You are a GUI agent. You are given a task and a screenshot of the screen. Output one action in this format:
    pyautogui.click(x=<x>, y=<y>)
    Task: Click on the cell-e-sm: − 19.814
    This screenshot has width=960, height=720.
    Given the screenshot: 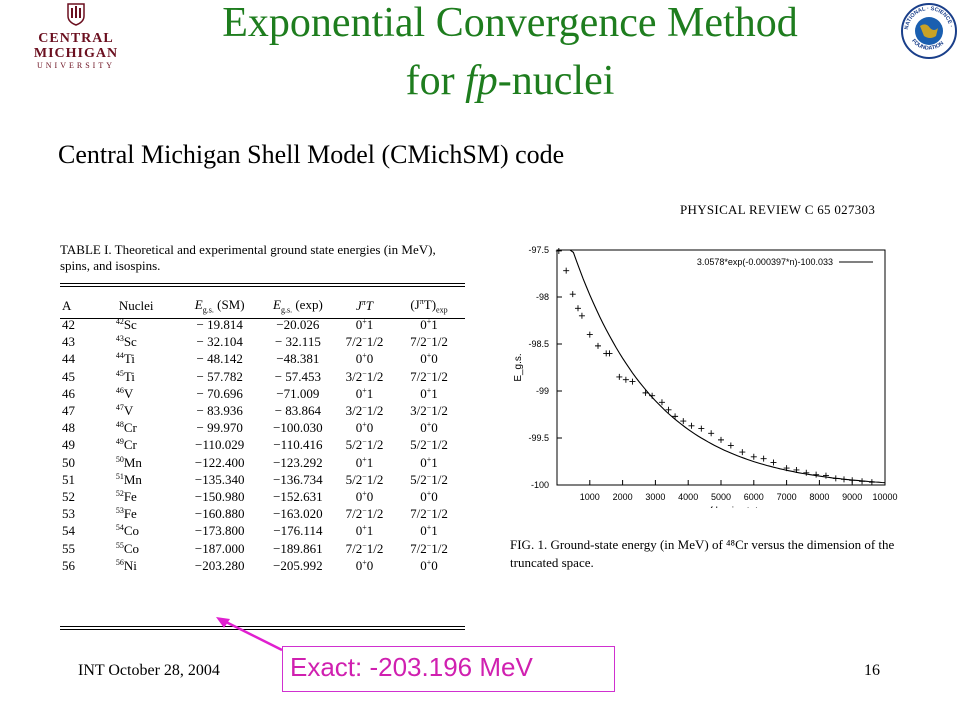 What is the action you would take?
    pyautogui.click(x=219, y=325)
    